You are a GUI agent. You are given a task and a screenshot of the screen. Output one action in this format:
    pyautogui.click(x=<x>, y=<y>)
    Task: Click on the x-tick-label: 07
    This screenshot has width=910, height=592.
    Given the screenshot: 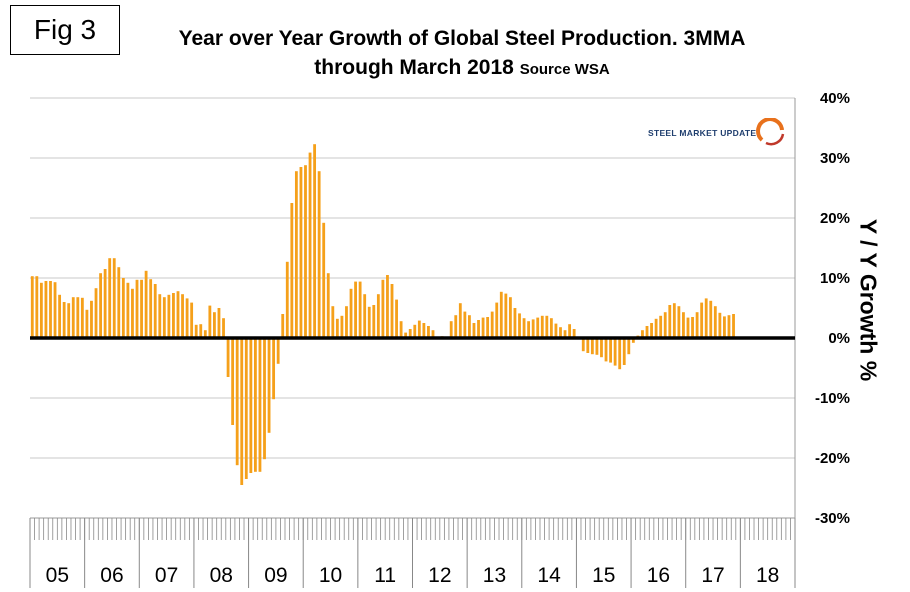 What is the action you would take?
    pyautogui.click(x=166, y=575)
    